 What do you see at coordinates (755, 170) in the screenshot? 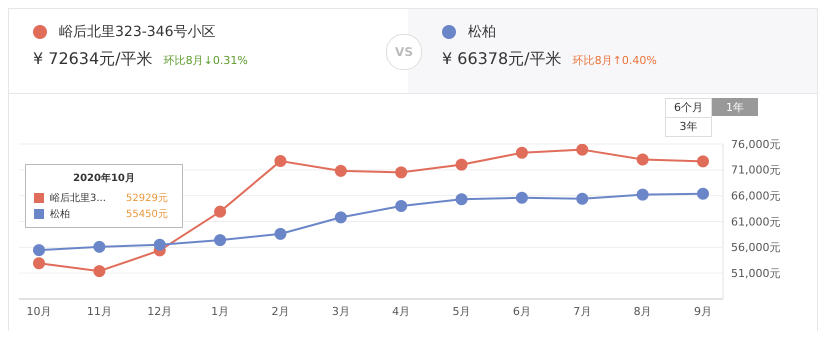
I see `y-tick-label: 71,000元` at bounding box center [755, 170].